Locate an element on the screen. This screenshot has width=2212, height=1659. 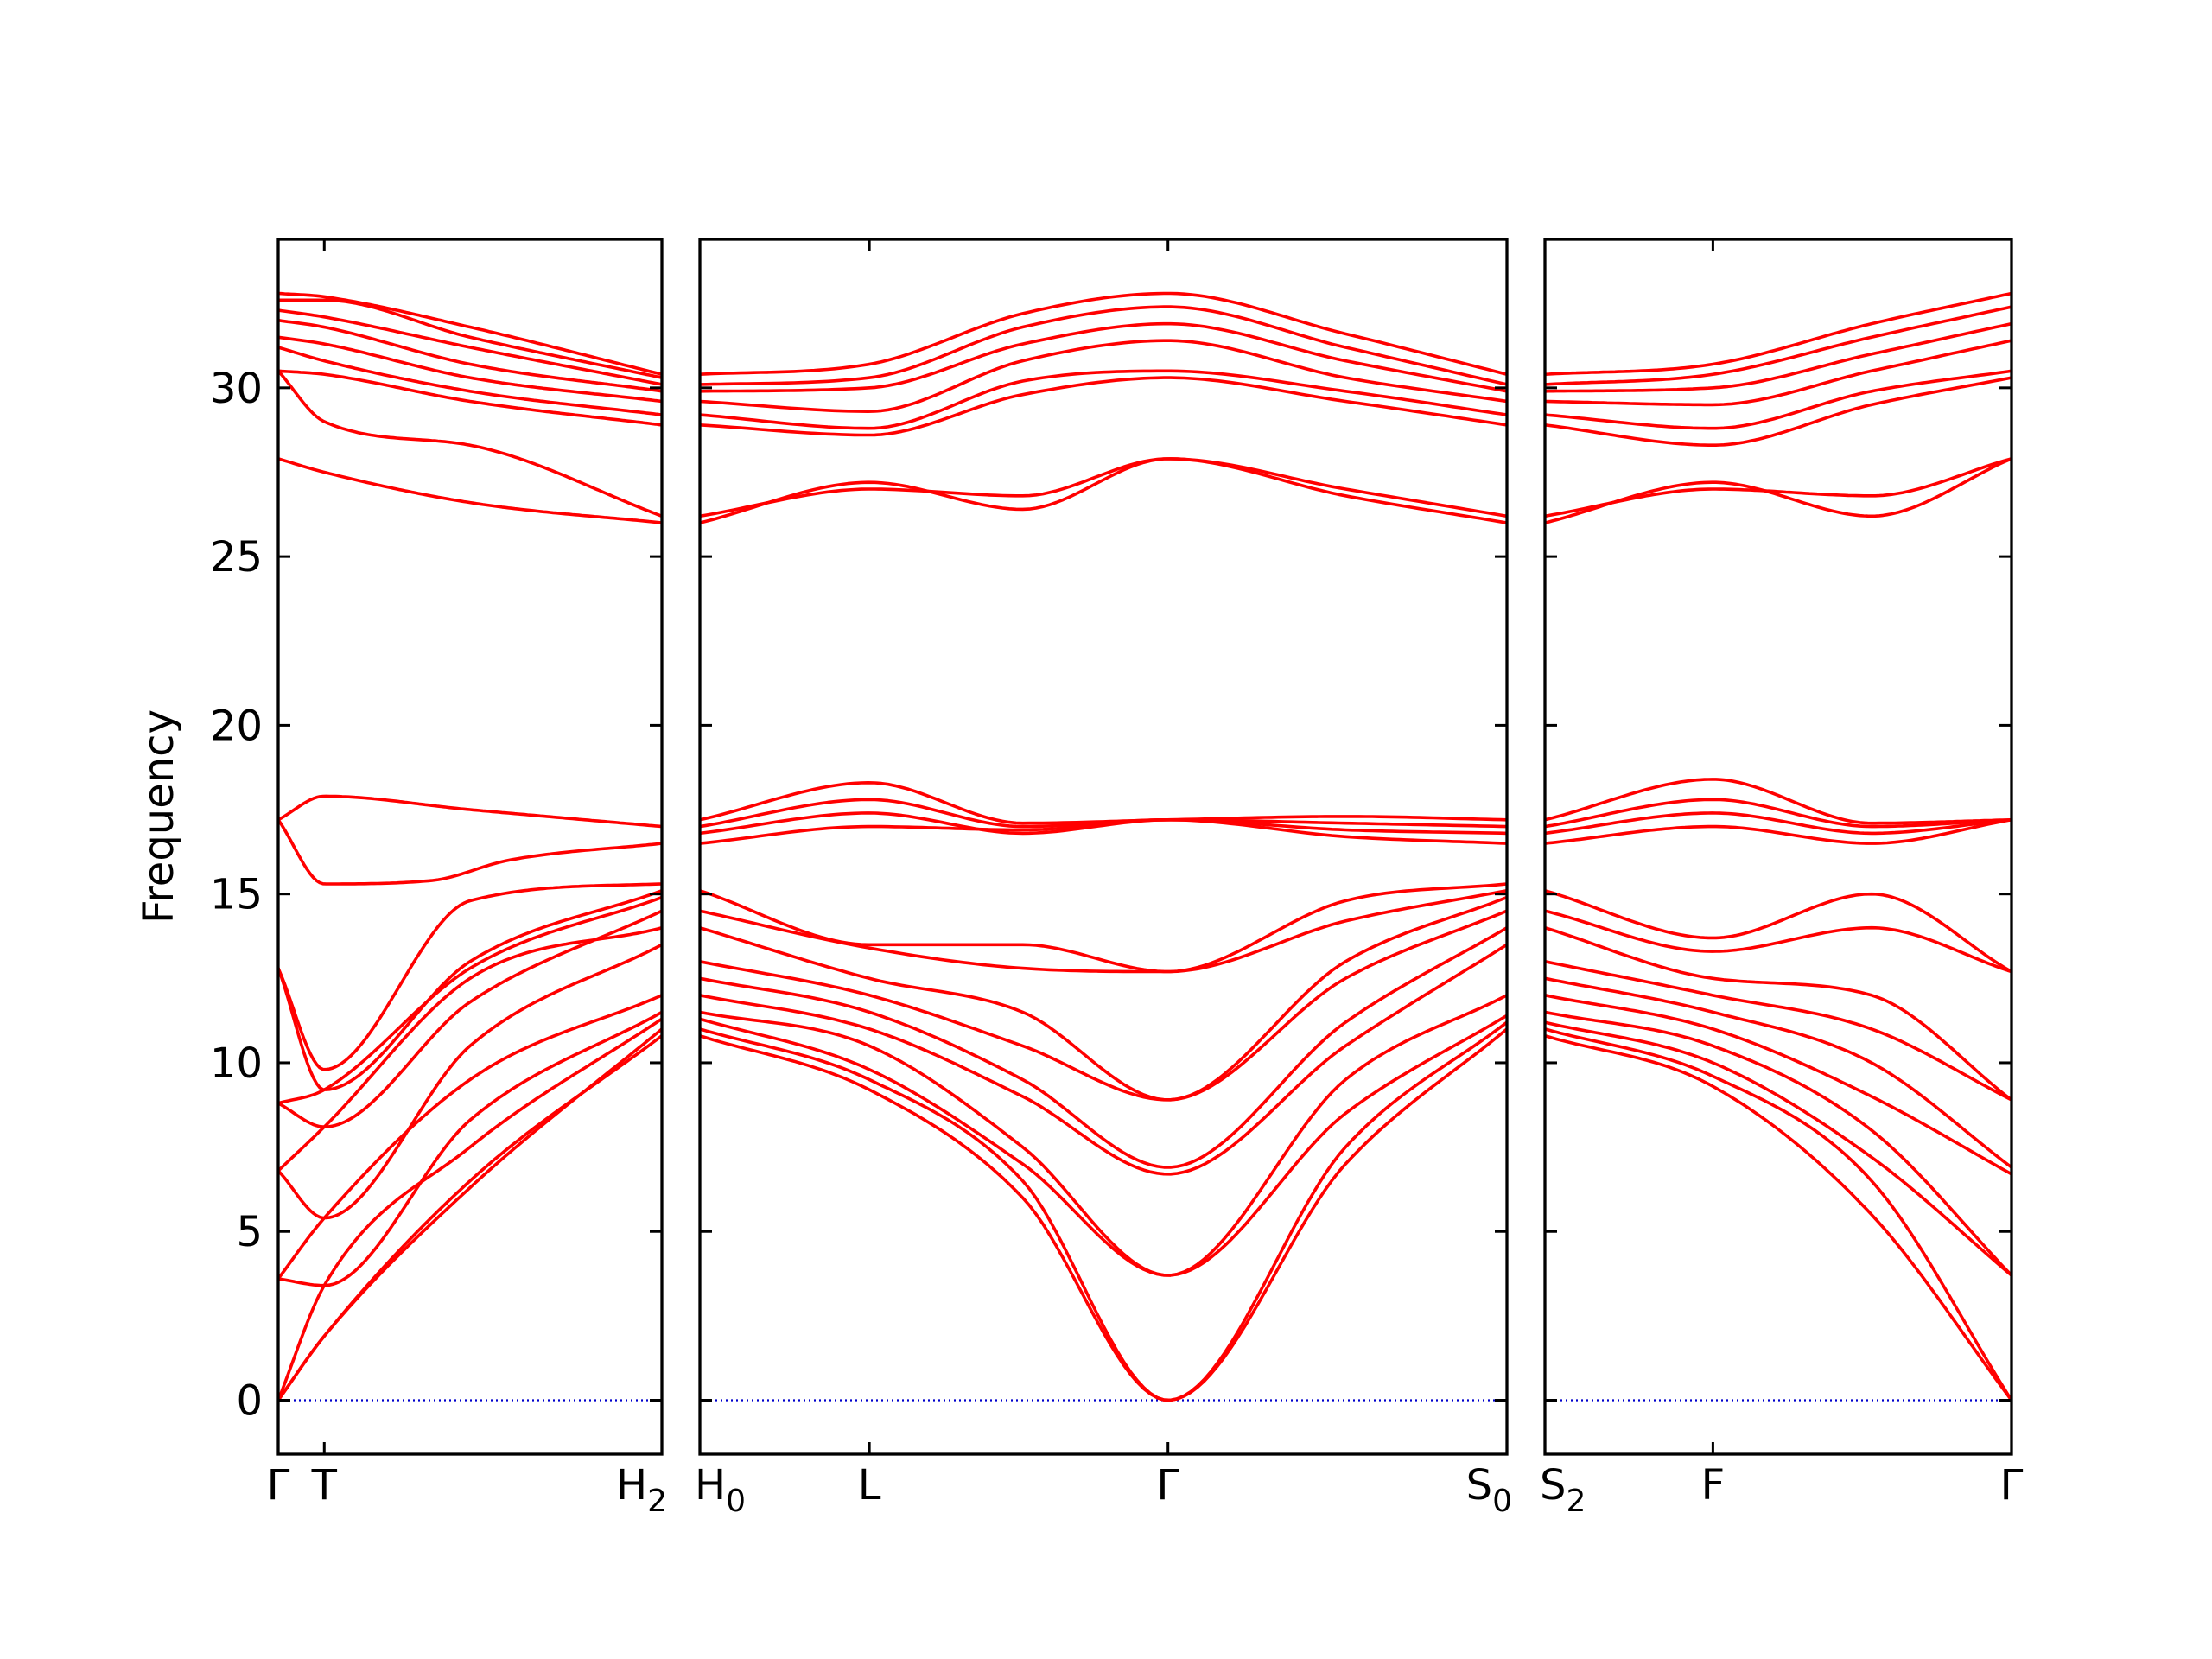
panel-1-bands is located at coordinates (470, 846).